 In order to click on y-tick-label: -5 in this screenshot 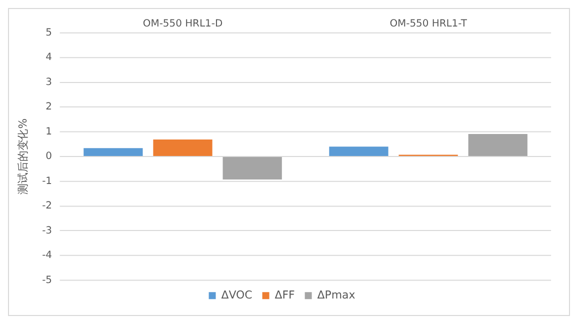, I will do `click(47, 280)`.